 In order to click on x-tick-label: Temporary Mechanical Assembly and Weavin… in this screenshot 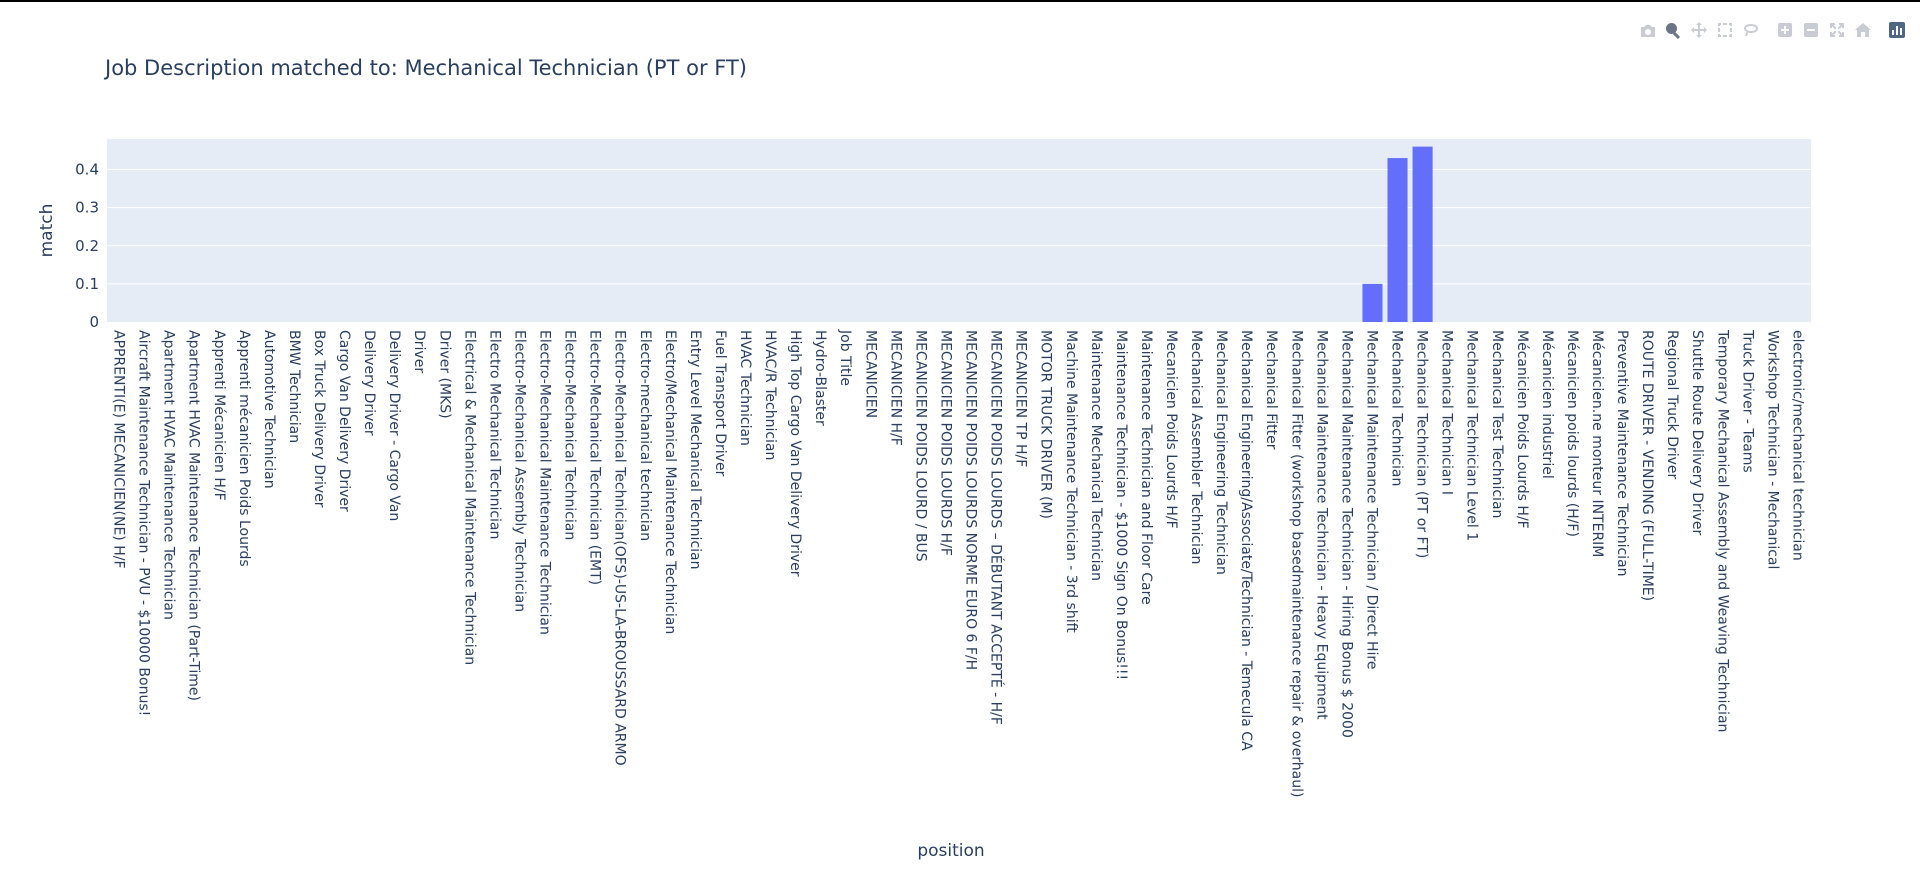, I will do `click(1722, 530)`.